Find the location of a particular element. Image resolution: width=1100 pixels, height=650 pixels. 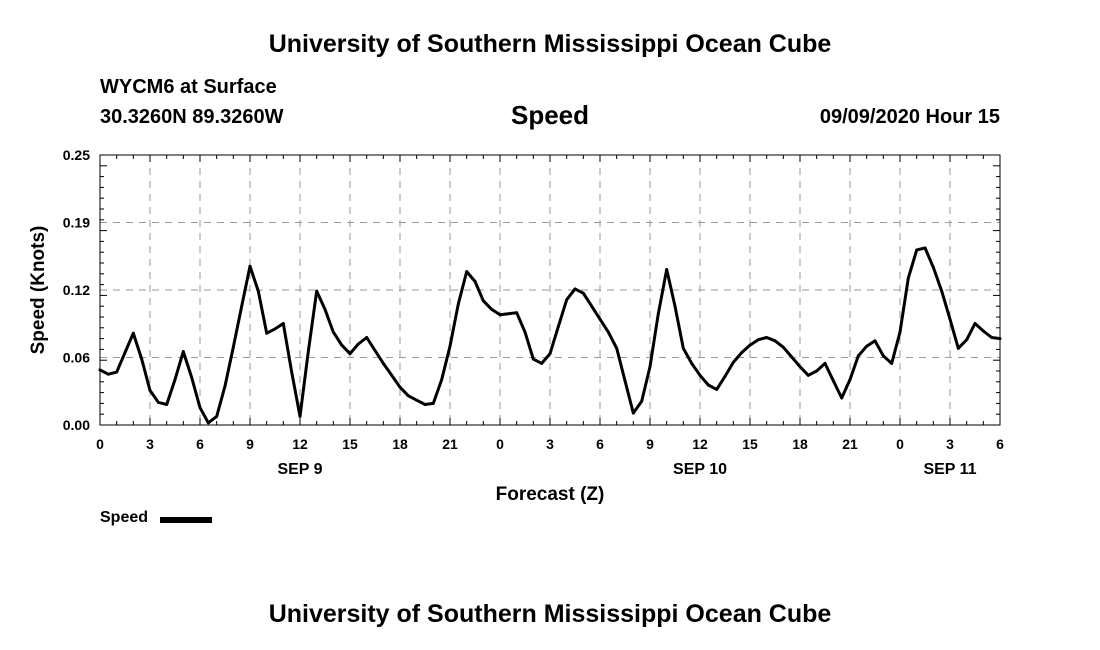

legend-label: Speed is located at coordinates (124, 517).